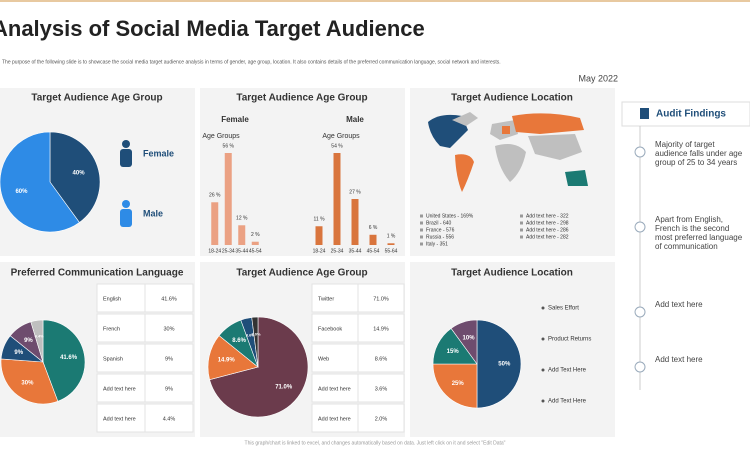 Image resolution: width=750 pixels, height=450 pixels. I want to click on table-category: Spanish, so click(113, 359).